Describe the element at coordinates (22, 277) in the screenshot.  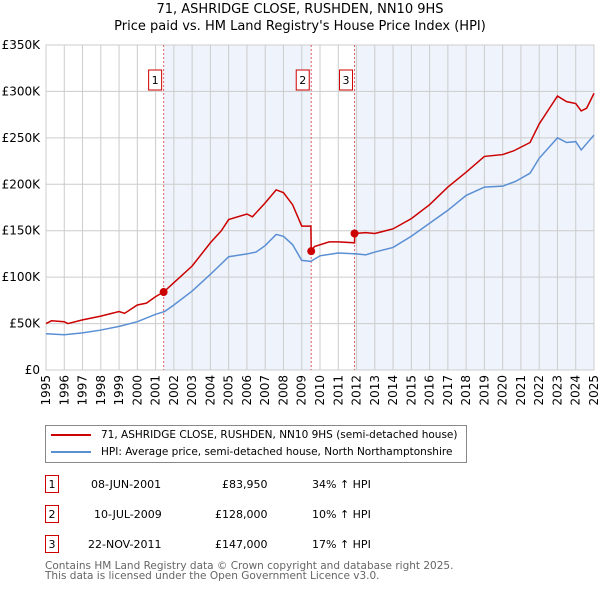
I see `y-tick-label: £100K` at that location.